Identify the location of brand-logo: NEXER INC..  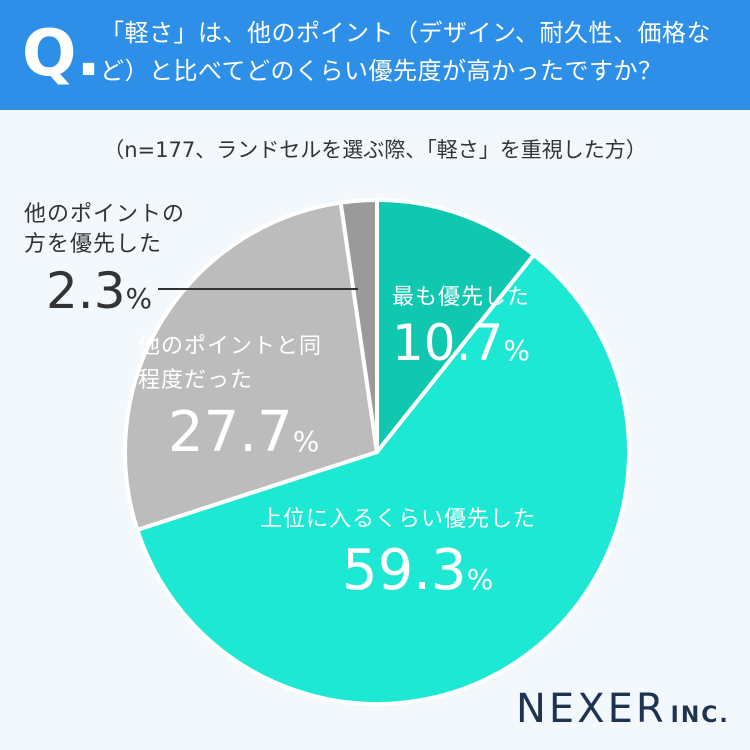
(623, 709).